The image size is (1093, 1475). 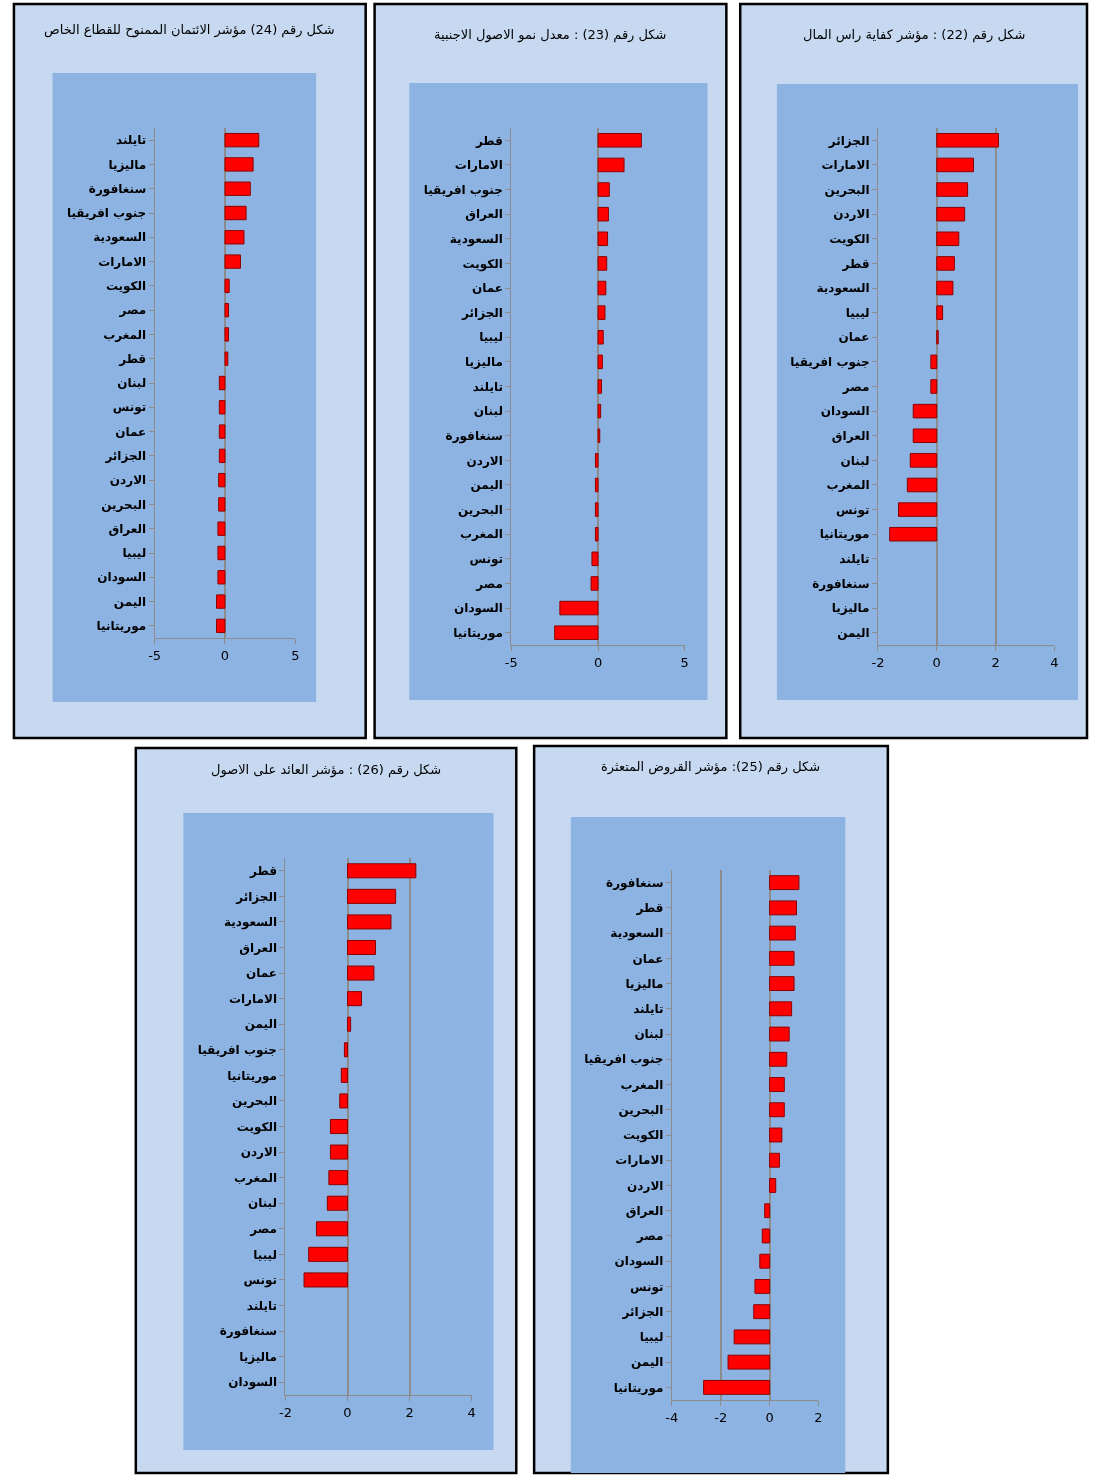 What do you see at coordinates (476, 239) in the screenshot?
I see `y-tick-label: السعودية` at bounding box center [476, 239].